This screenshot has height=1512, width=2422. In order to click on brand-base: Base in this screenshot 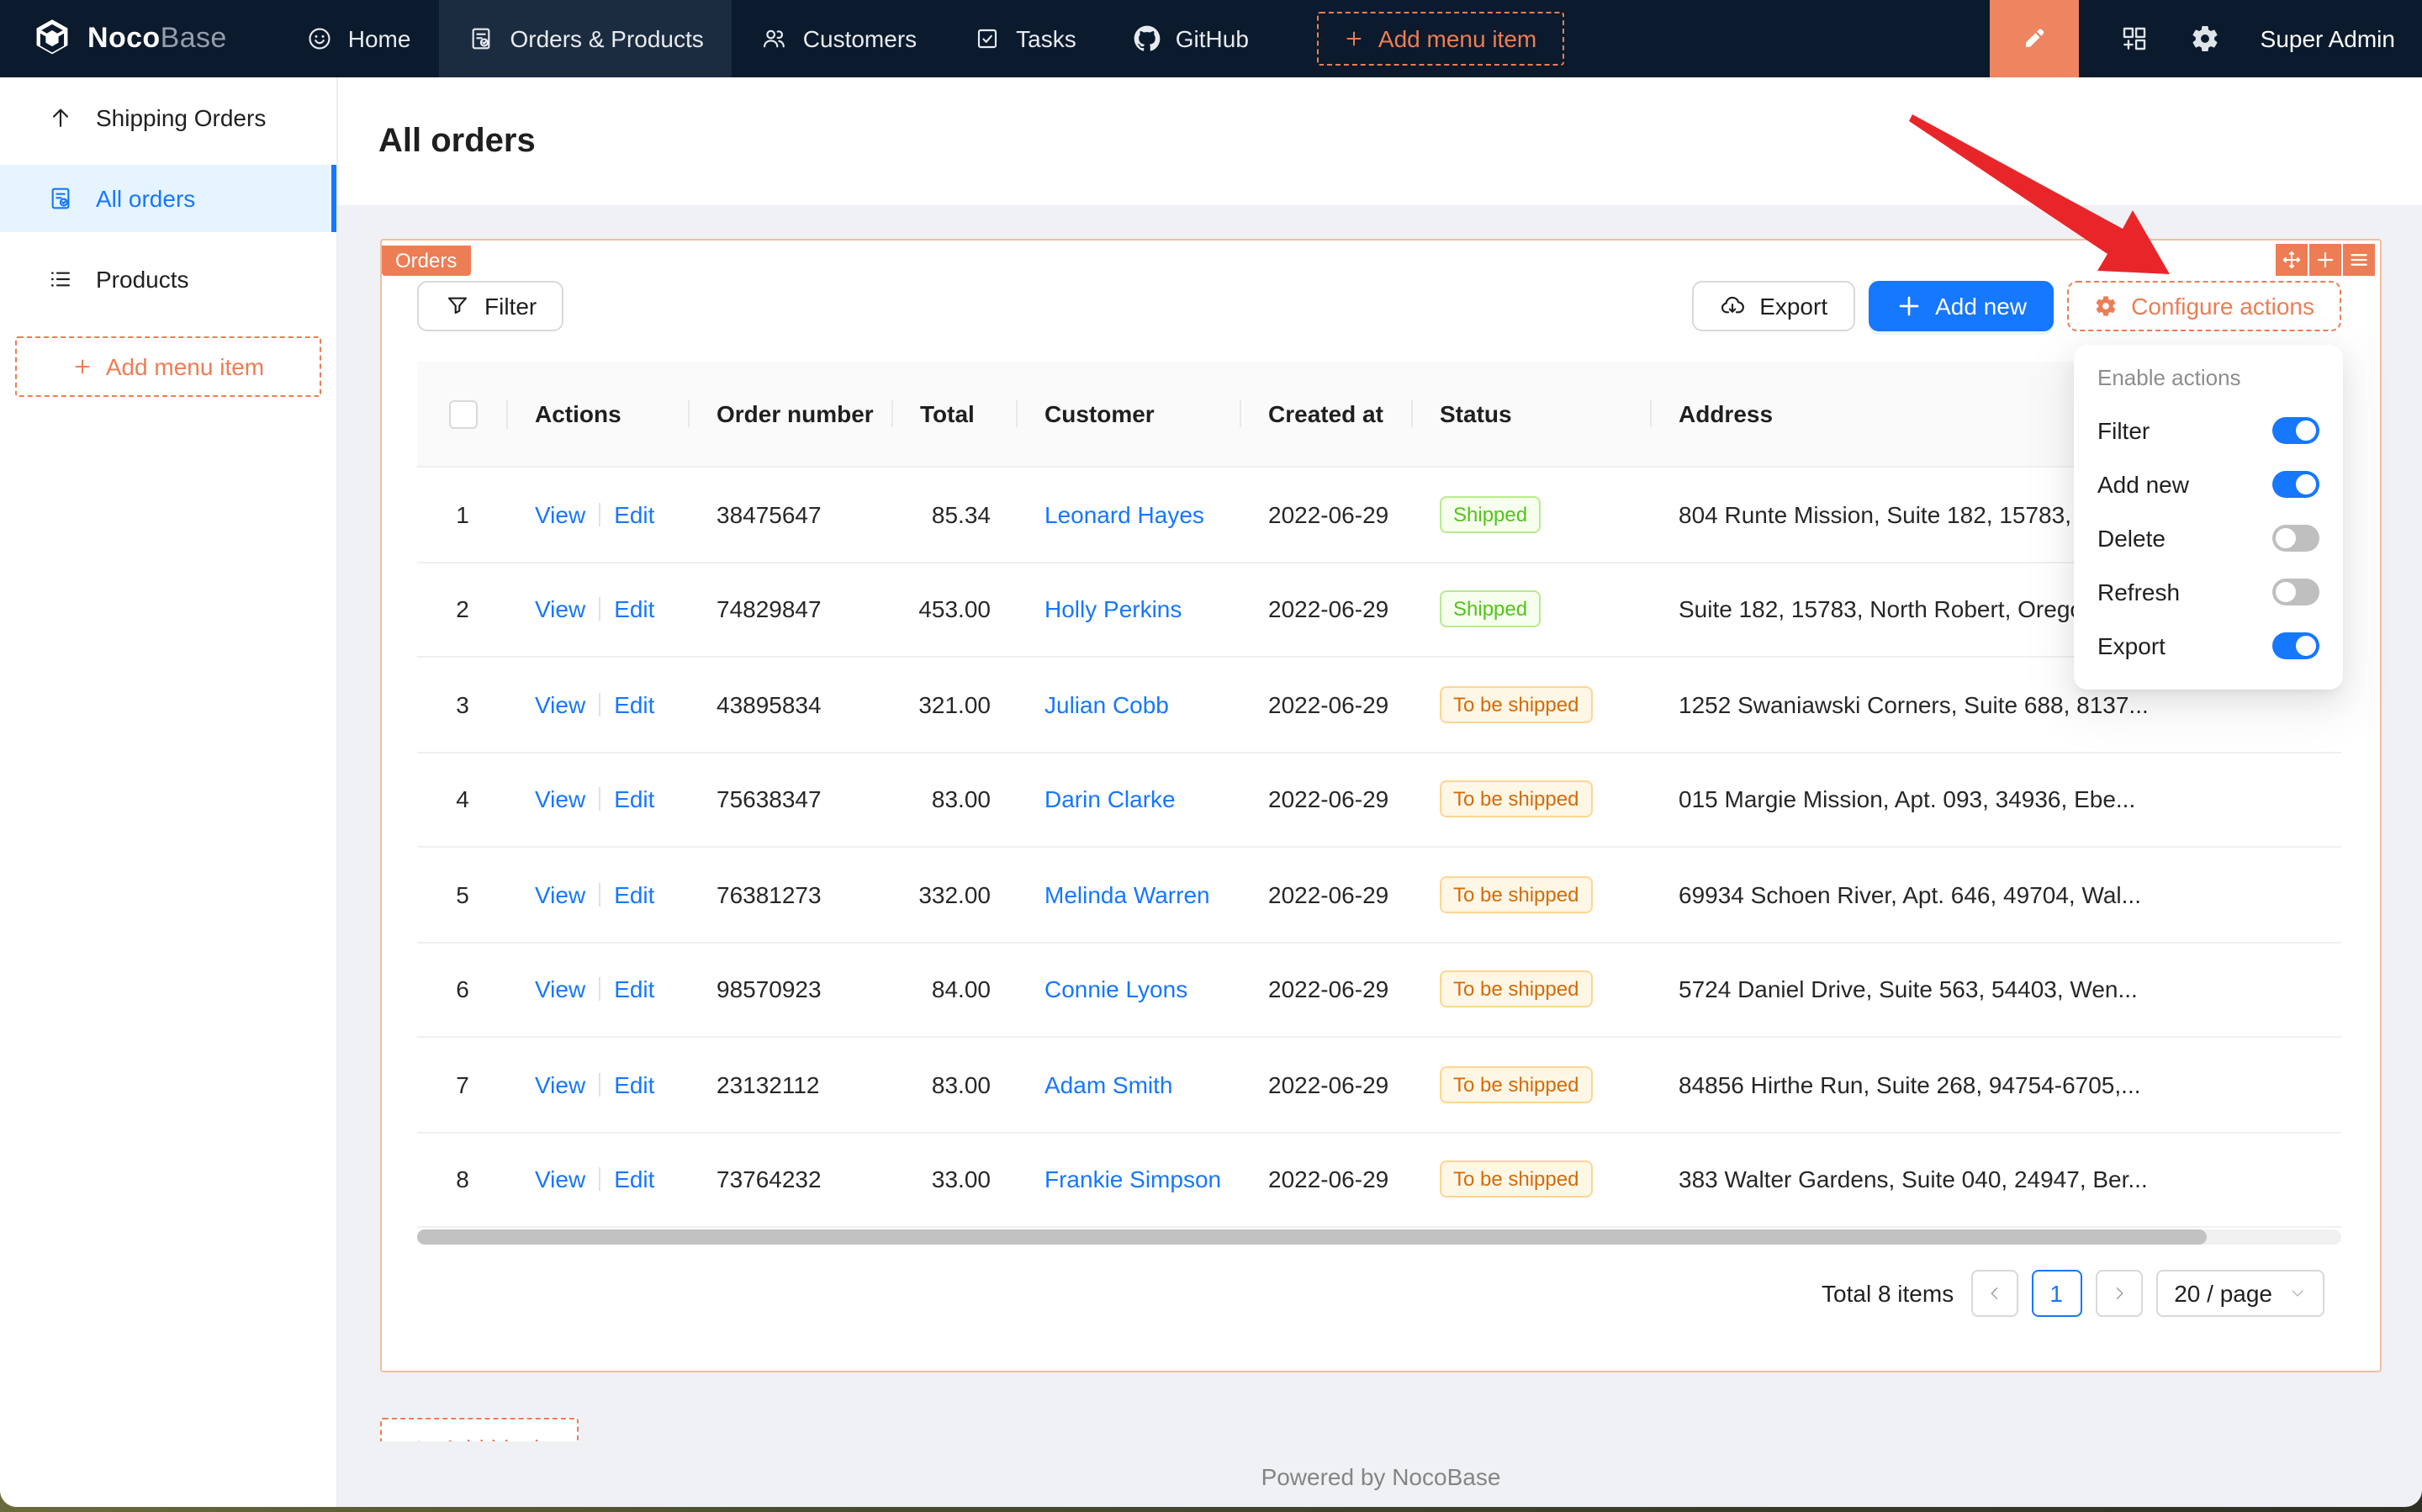, I will do `click(193, 38)`.